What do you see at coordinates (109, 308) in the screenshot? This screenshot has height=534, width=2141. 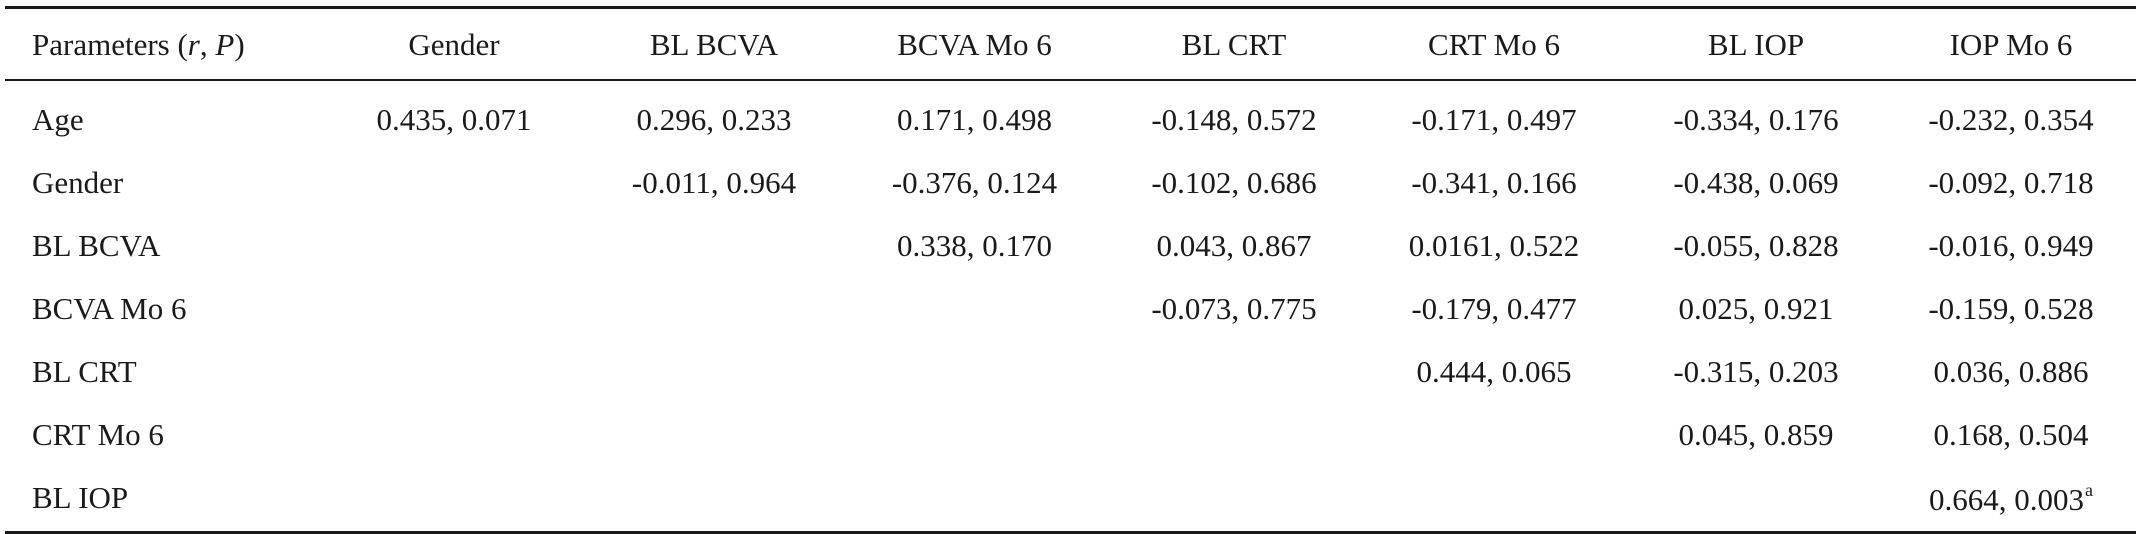 I see `row-label: BCVA Mo 6` at bounding box center [109, 308].